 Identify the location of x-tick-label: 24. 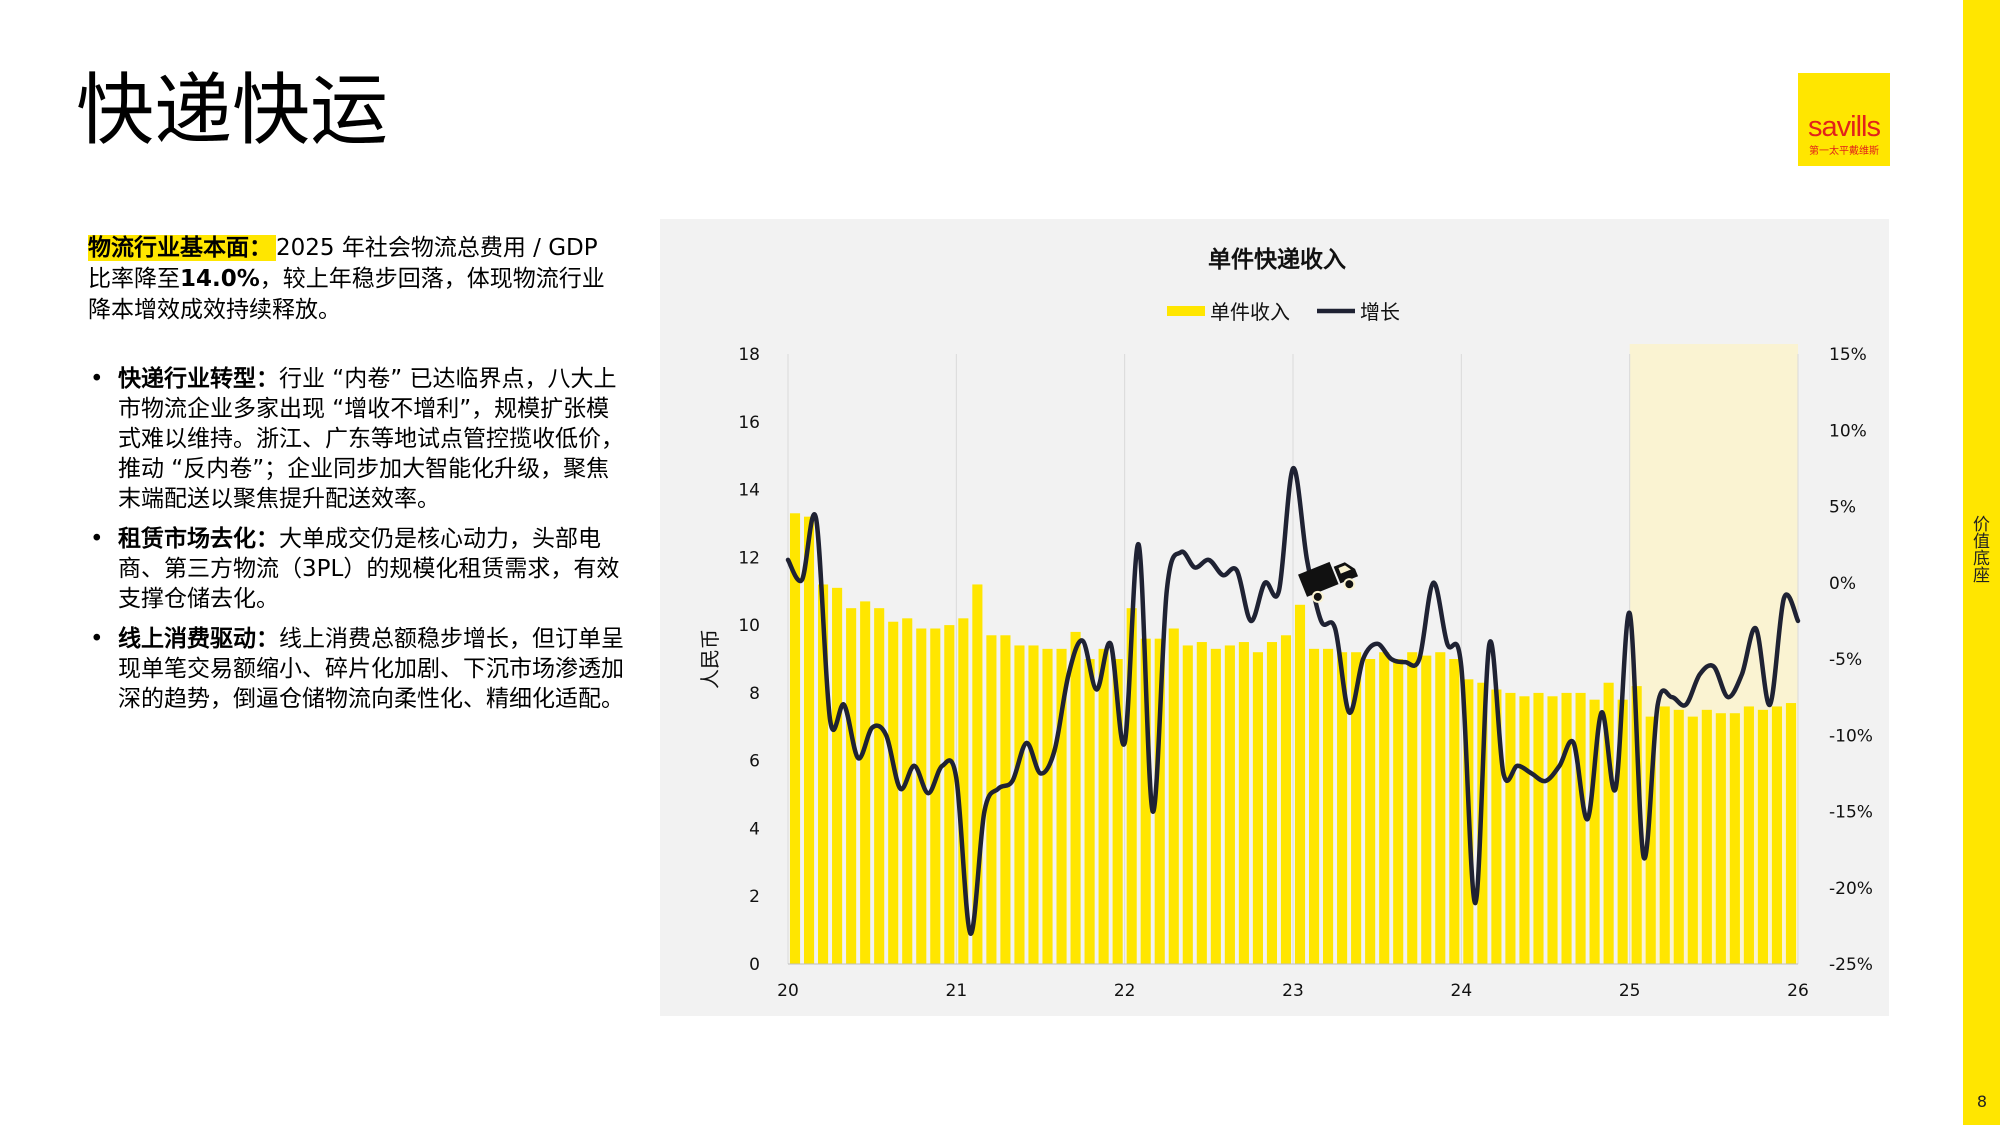
(1462, 991).